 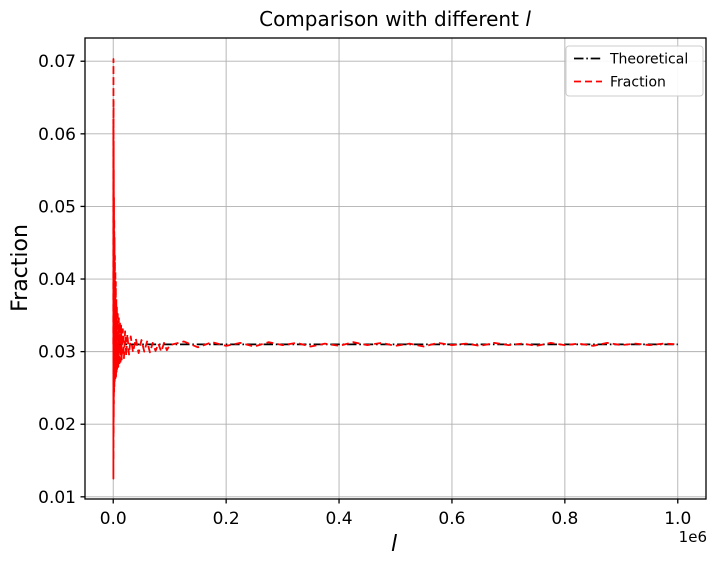 I want to click on chart-title: Comparison with different l, so click(x=395, y=19).